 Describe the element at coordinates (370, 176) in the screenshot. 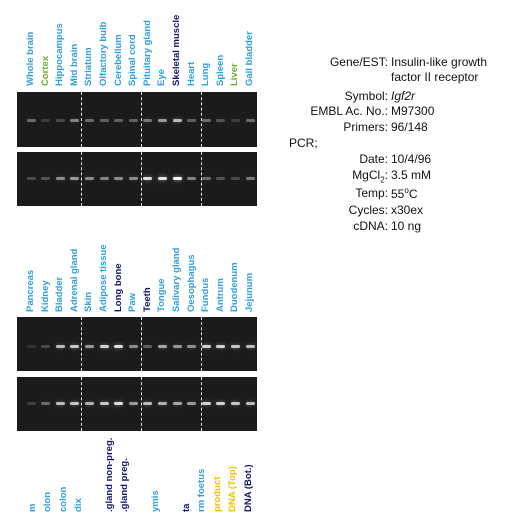

I see `mgcl-key: MgCl2:` at that location.